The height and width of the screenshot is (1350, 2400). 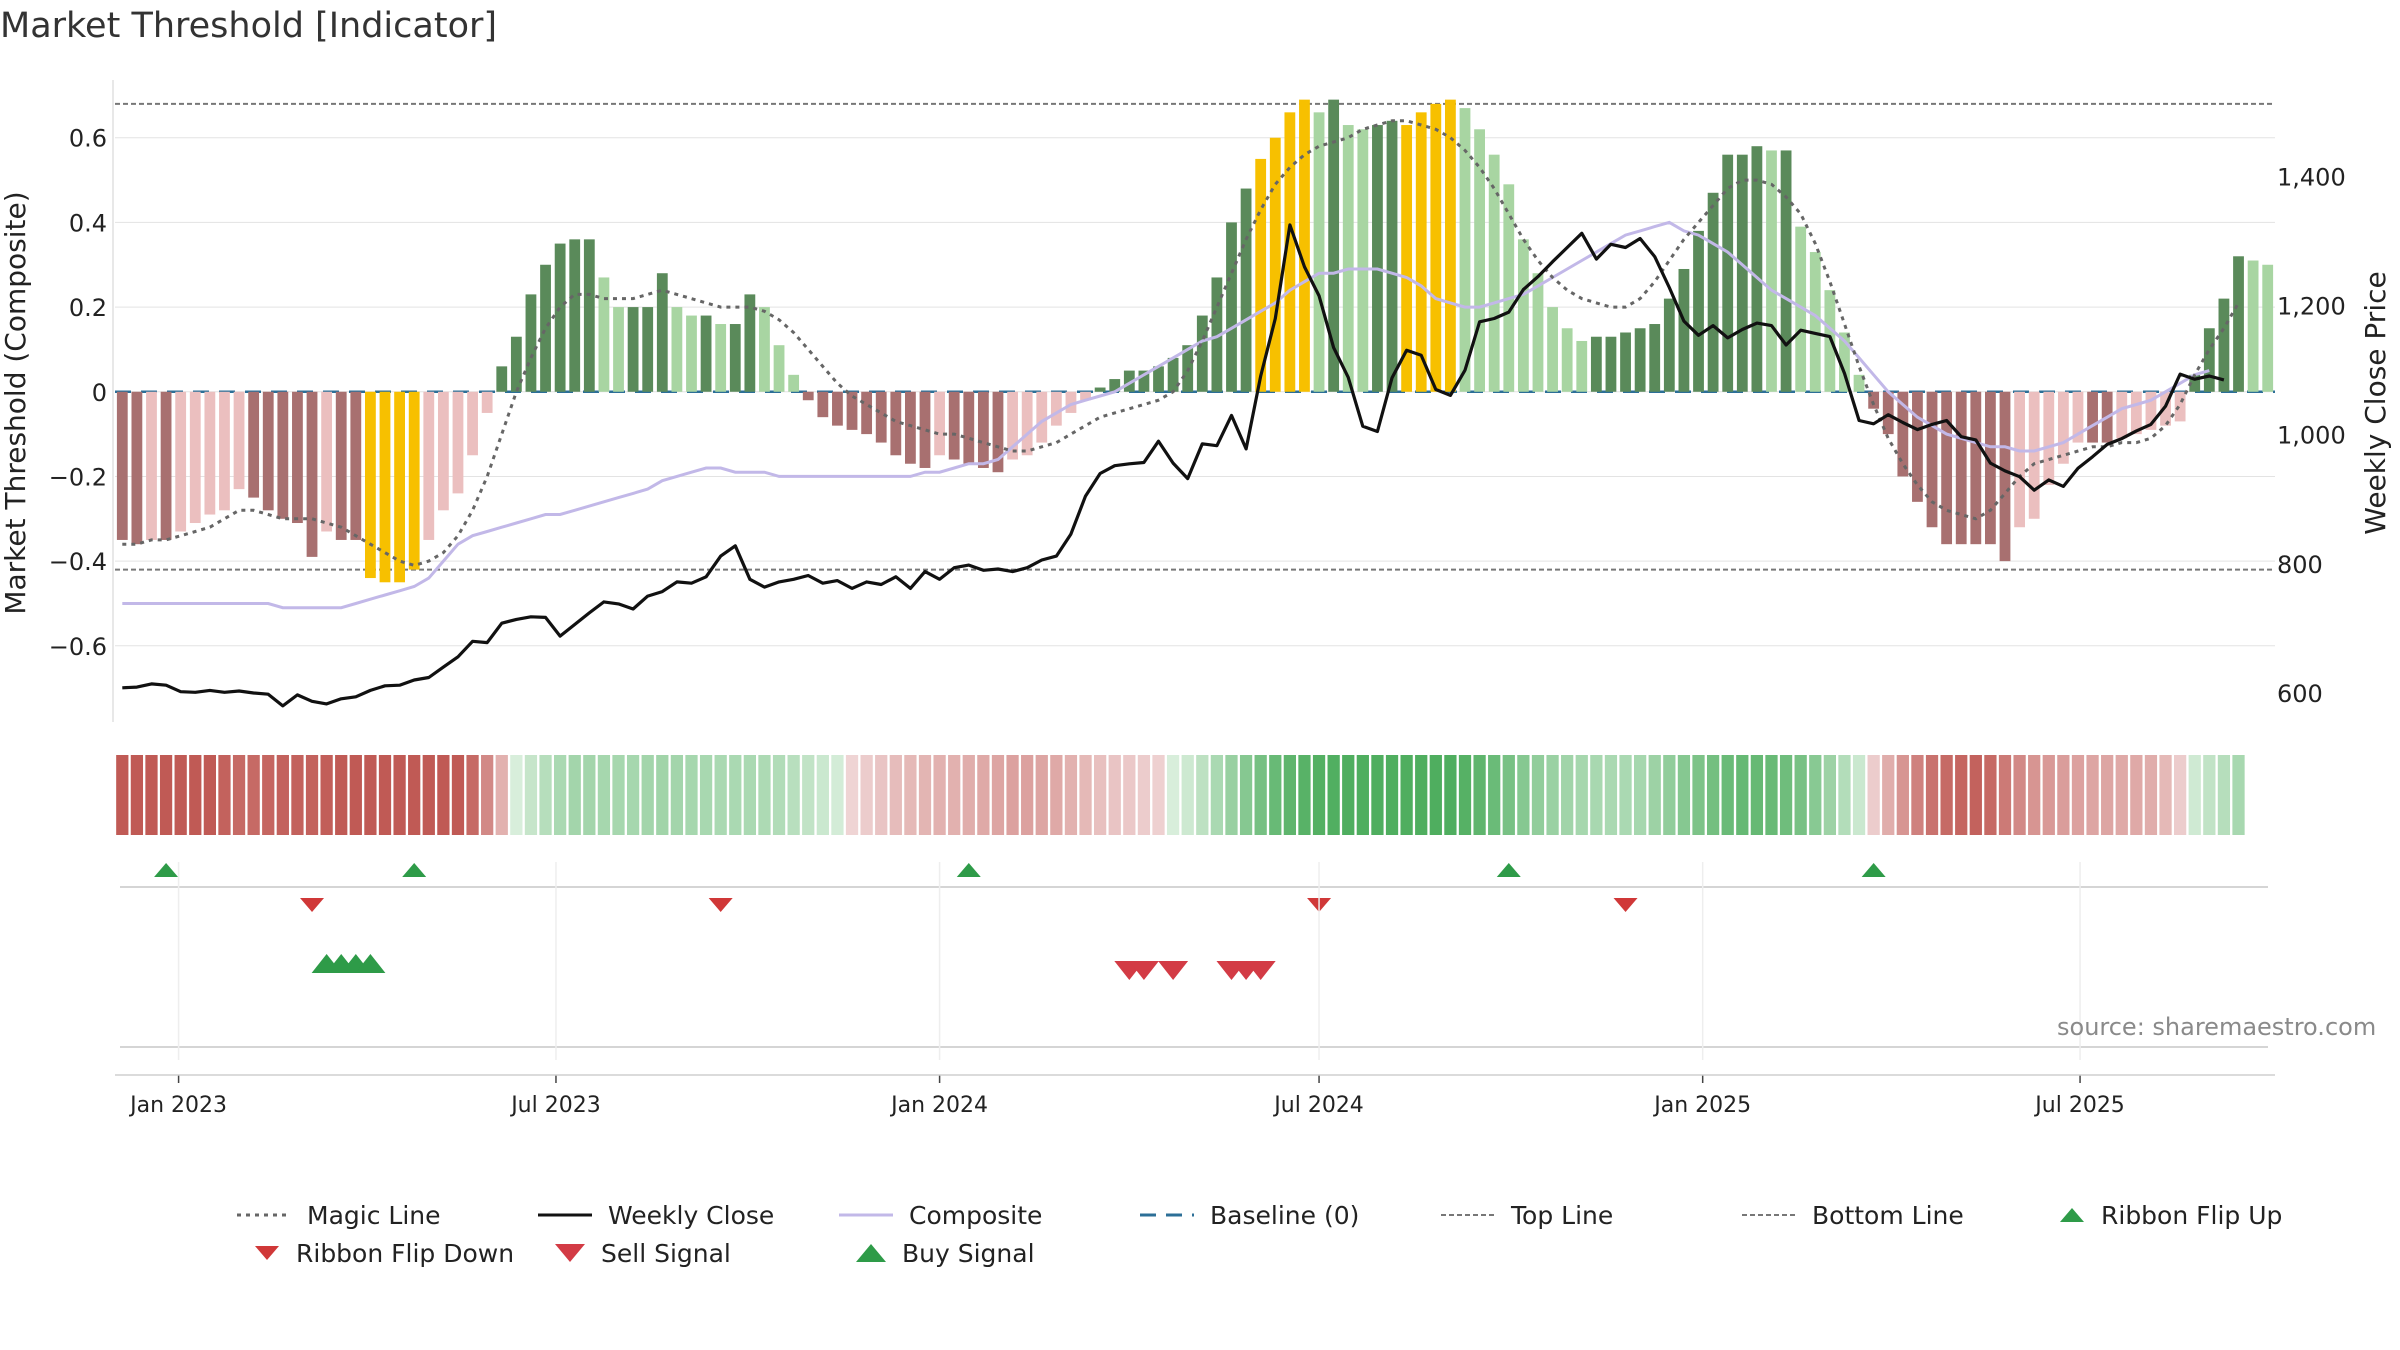 What do you see at coordinates (1526, 1215) in the screenshot?
I see `legend-item-top-line: Top Line` at bounding box center [1526, 1215].